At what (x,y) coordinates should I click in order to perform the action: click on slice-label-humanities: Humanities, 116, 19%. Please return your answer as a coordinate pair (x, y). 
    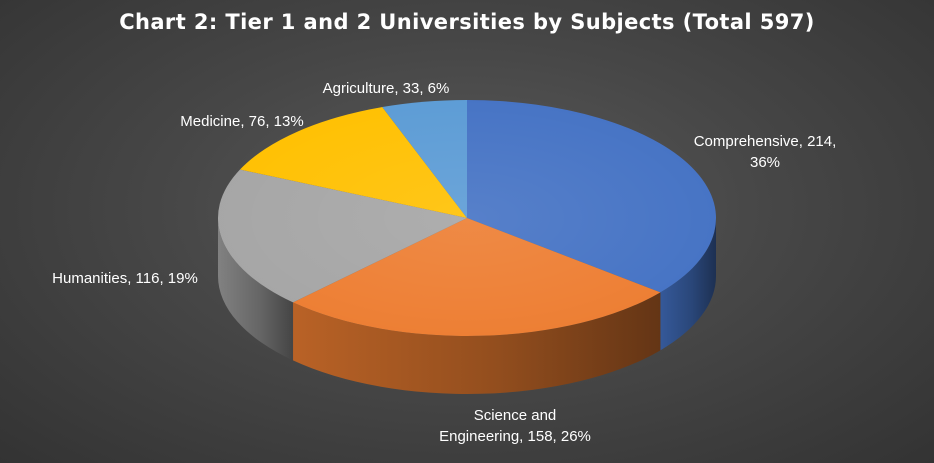
    Looking at the image, I should click on (125, 278).